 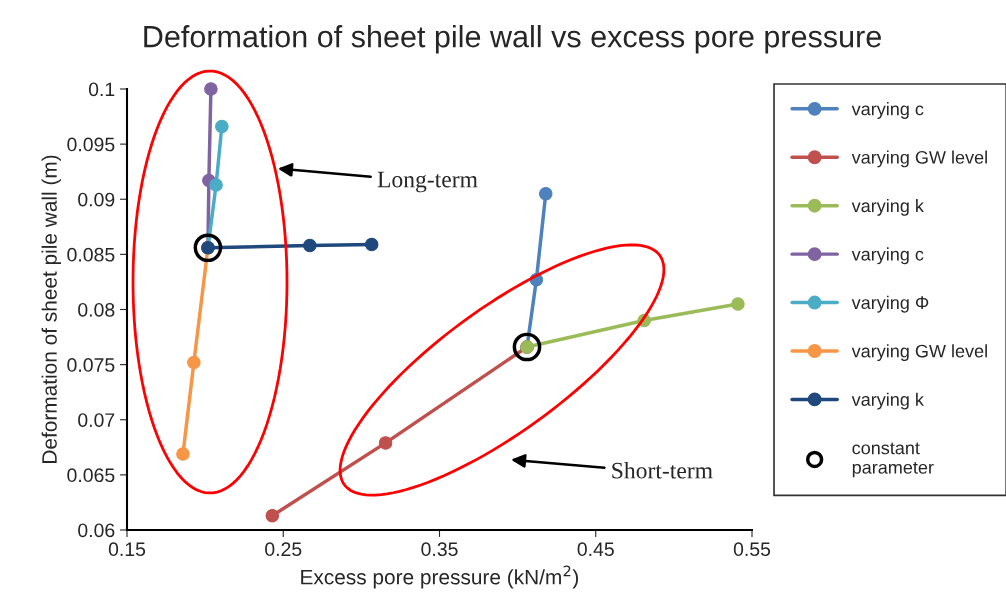 What do you see at coordinates (439, 577) in the screenshot?
I see `x-axis-title: Excess pore pressure (kN/m$^{2}$)` at bounding box center [439, 577].